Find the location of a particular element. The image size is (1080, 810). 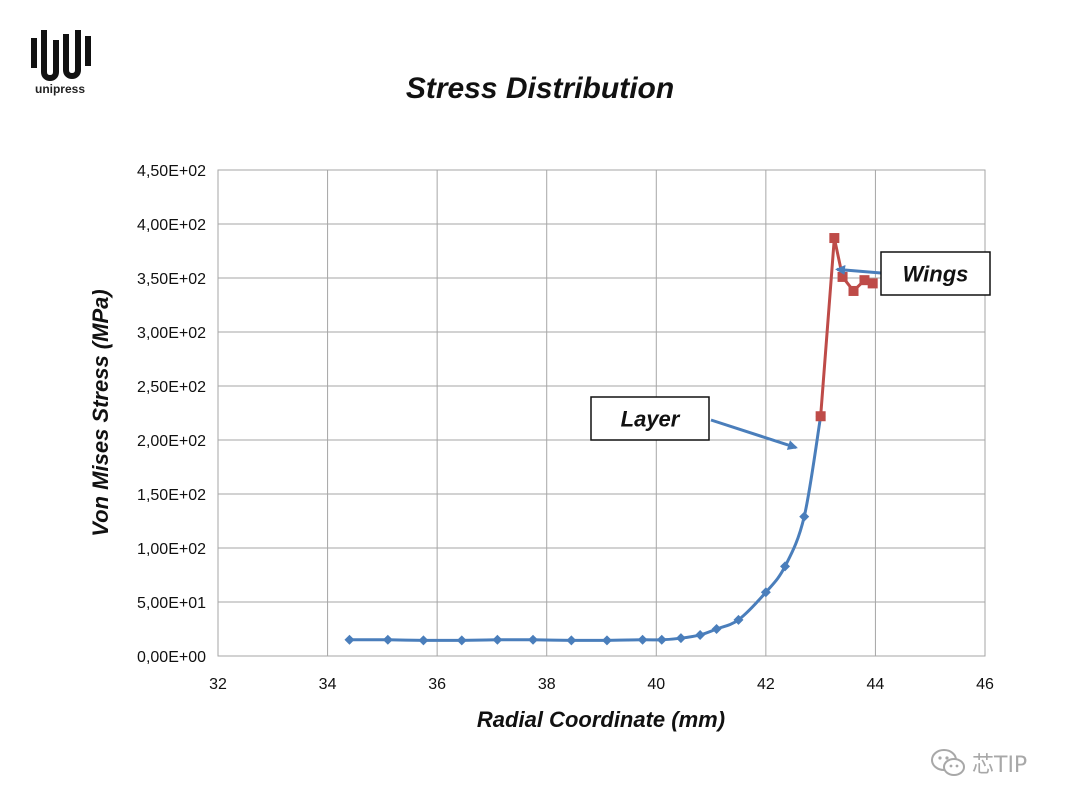

chart-title: Stress Distribution is located at coordinates (540, 88).